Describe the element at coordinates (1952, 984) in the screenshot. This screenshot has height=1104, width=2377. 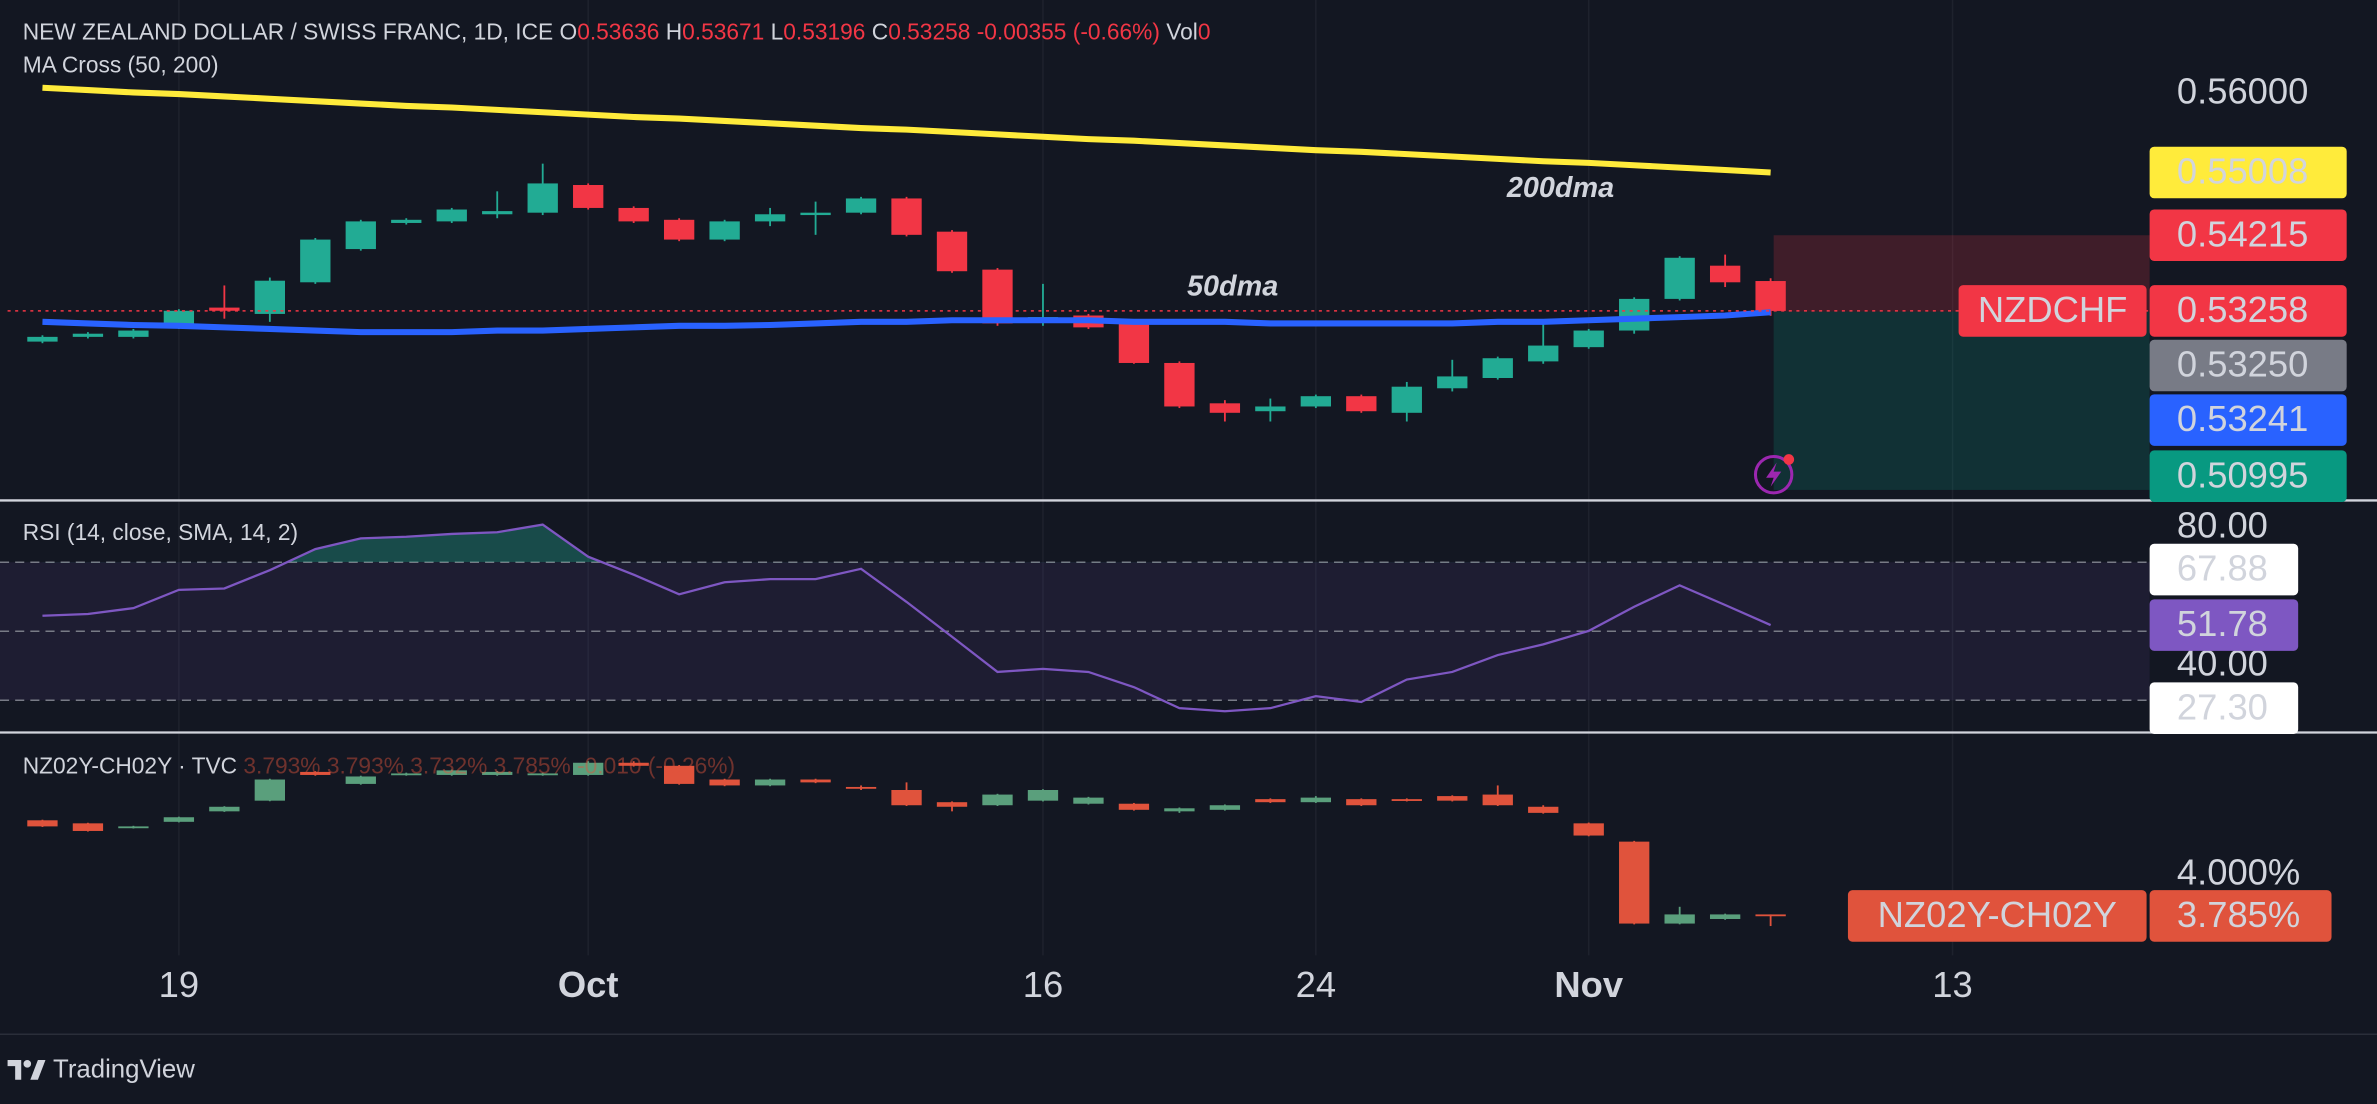
I see `x-tick-label: 13` at that location.